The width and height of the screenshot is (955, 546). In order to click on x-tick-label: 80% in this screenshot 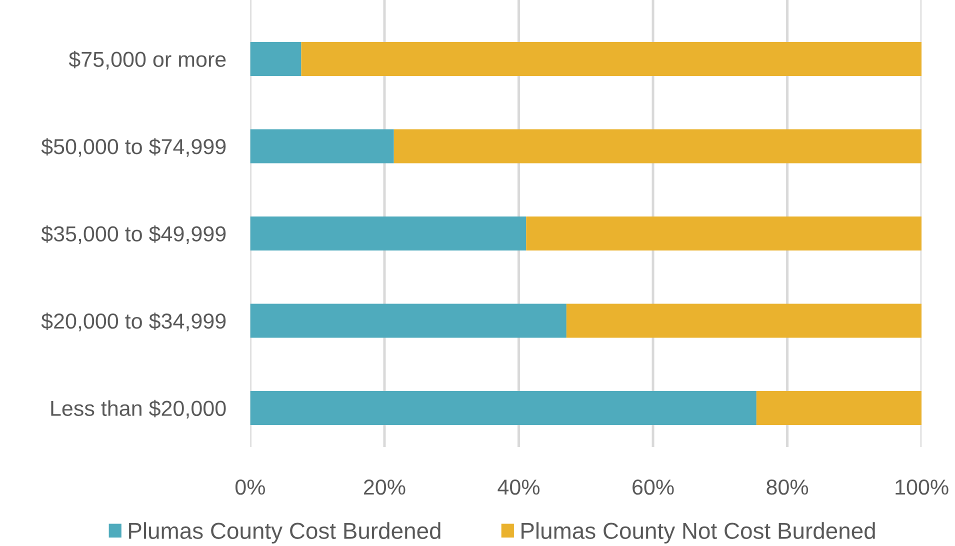, I will do `click(787, 487)`.